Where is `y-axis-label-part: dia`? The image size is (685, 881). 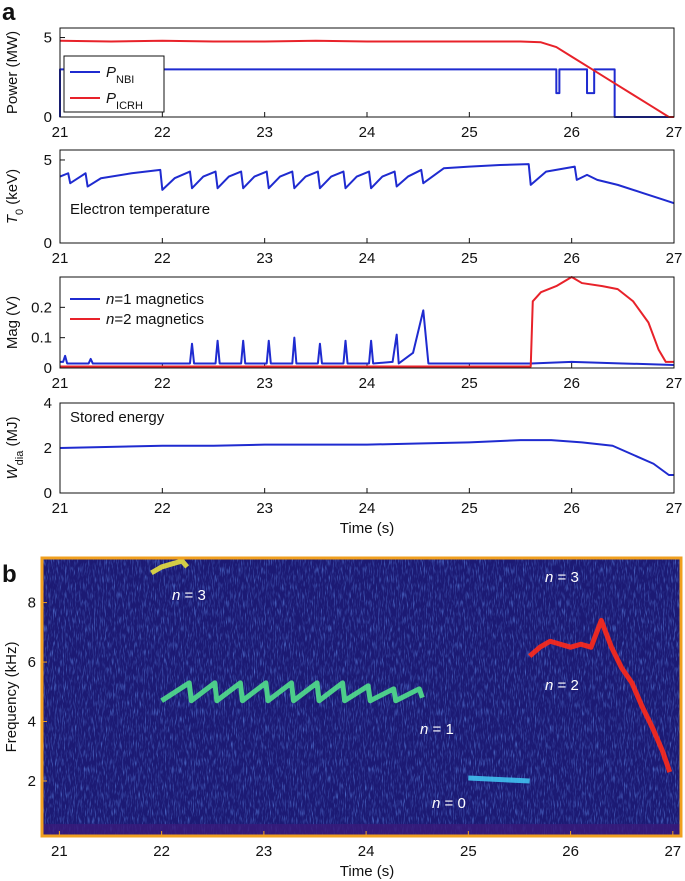 y-axis-label-part: dia is located at coordinates (20, 458).